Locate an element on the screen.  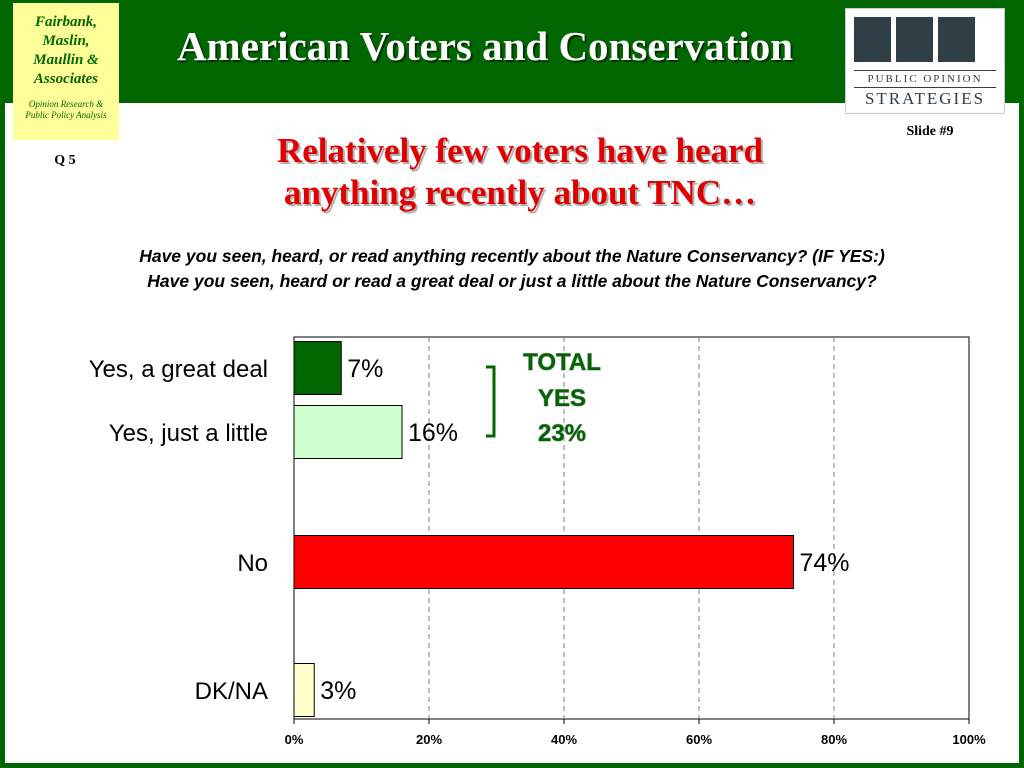
x-tick-label: 100% is located at coordinates (969, 739).